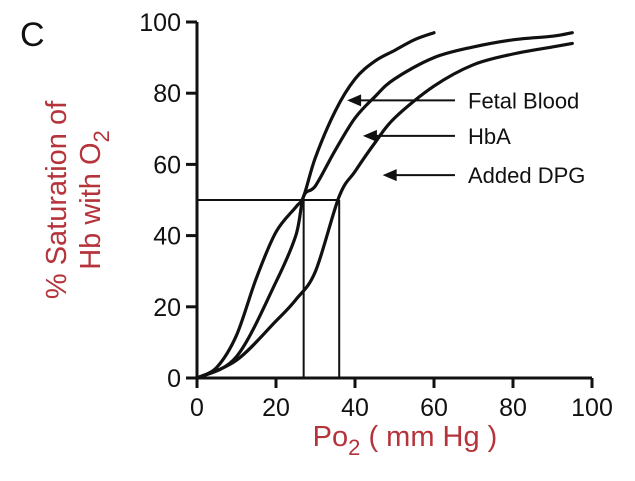 Image resolution: width=635 pixels, height=481 pixels. I want to click on y-tick-label: 60, so click(167, 165).